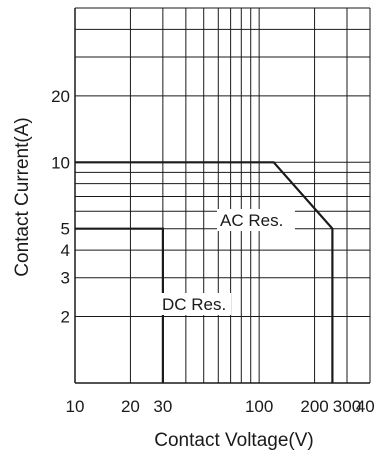  What do you see at coordinates (22, 196) in the screenshot?
I see `y-axis-title: Contact Current(A)` at bounding box center [22, 196].